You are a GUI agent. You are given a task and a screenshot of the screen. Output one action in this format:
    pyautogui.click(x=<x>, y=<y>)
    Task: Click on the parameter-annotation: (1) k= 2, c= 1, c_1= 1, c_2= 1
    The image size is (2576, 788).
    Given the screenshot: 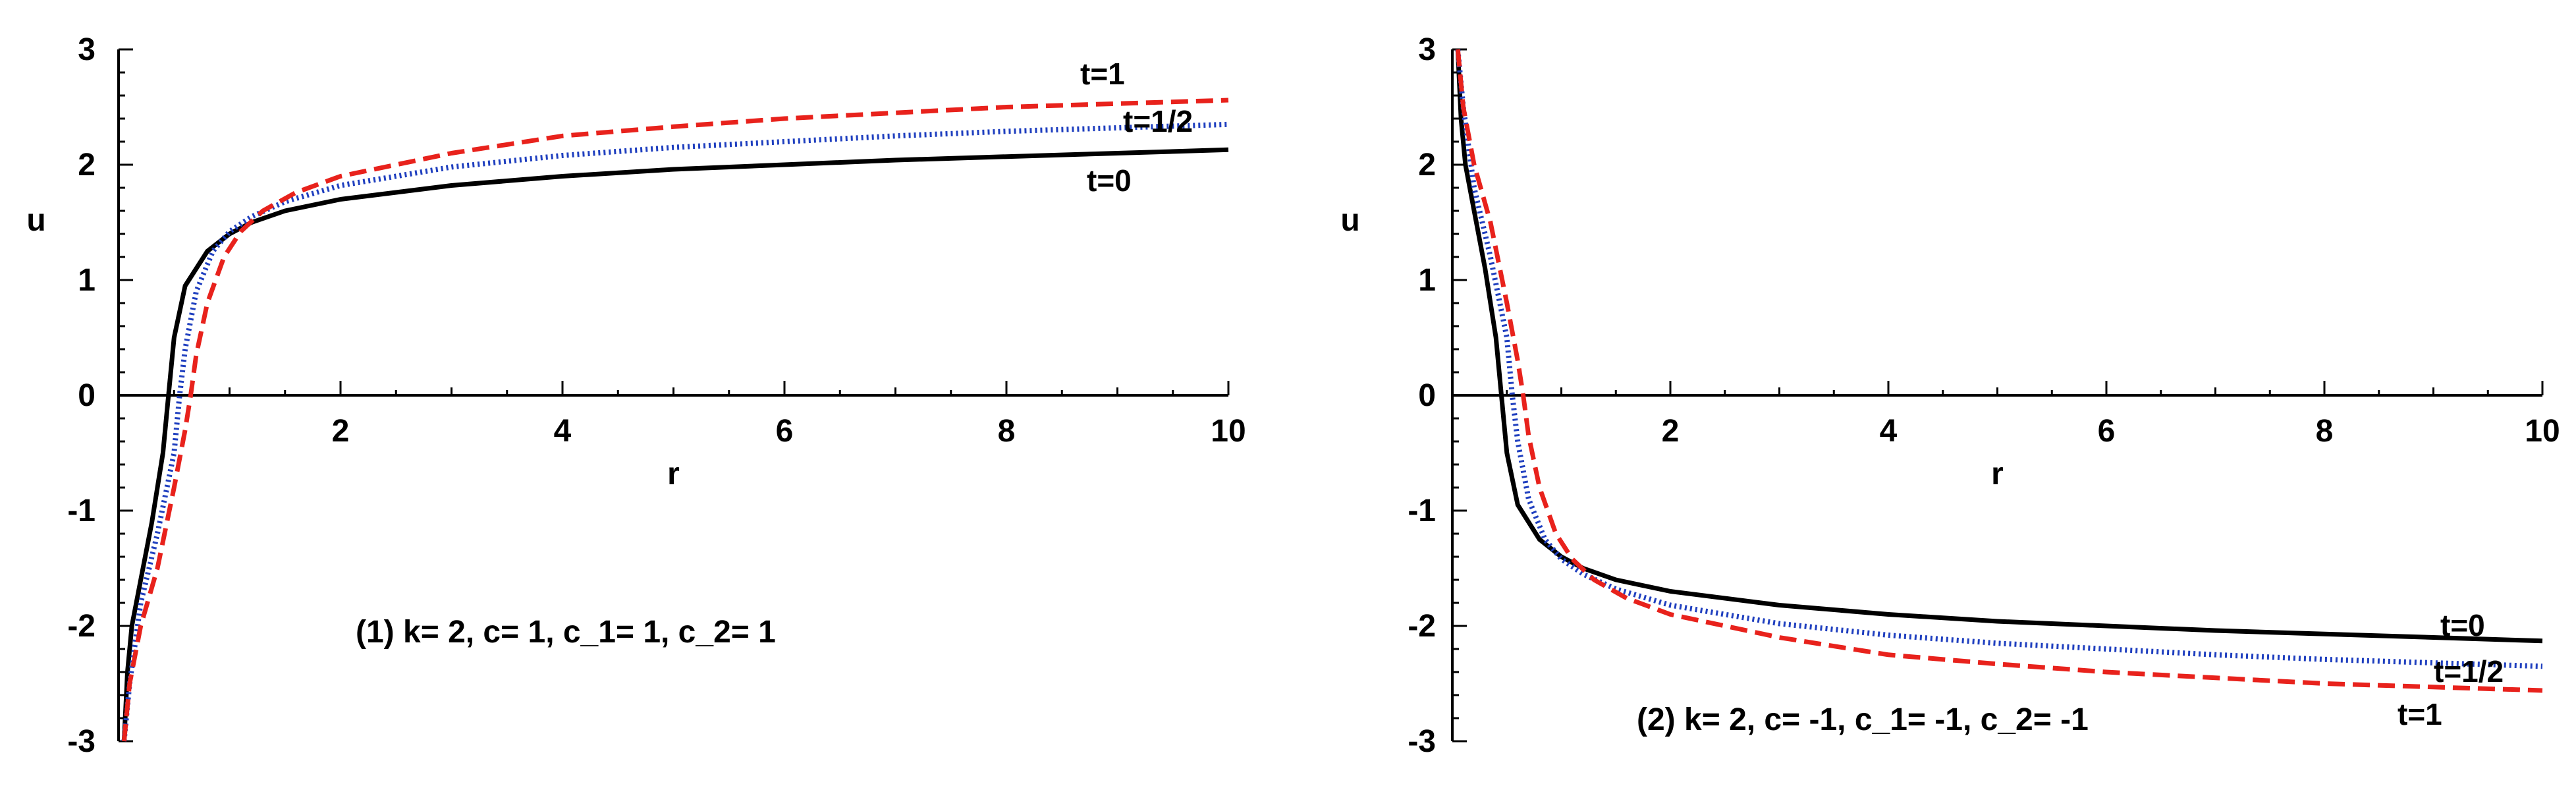 What is the action you would take?
    pyautogui.click(x=566, y=632)
    